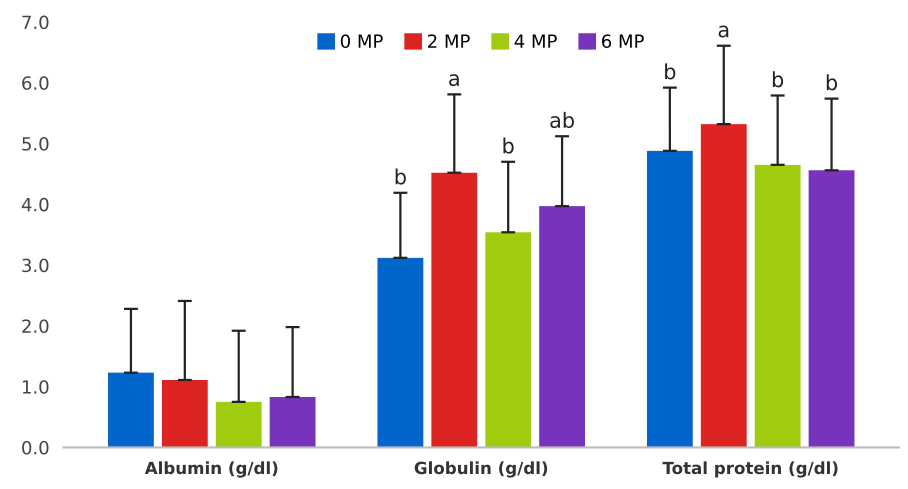  Describe the element at coordinates (35, 83) in the screenshot. I see `y-tick-label: 6.0` at that location.